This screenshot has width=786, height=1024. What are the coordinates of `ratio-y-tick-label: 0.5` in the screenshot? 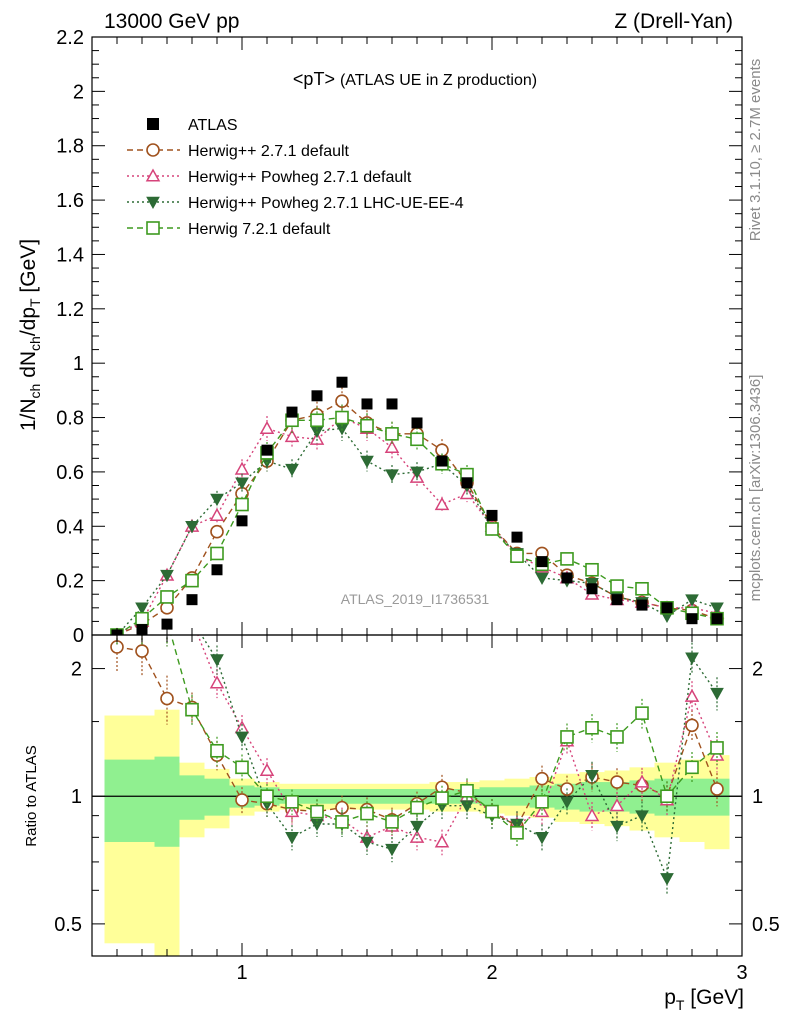 It's located at (68, 925).